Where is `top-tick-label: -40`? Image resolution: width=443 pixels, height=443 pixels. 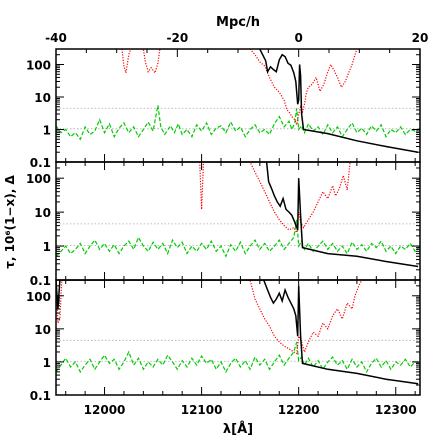 top-tick-label: -40 is located at coordinates (56, 38).